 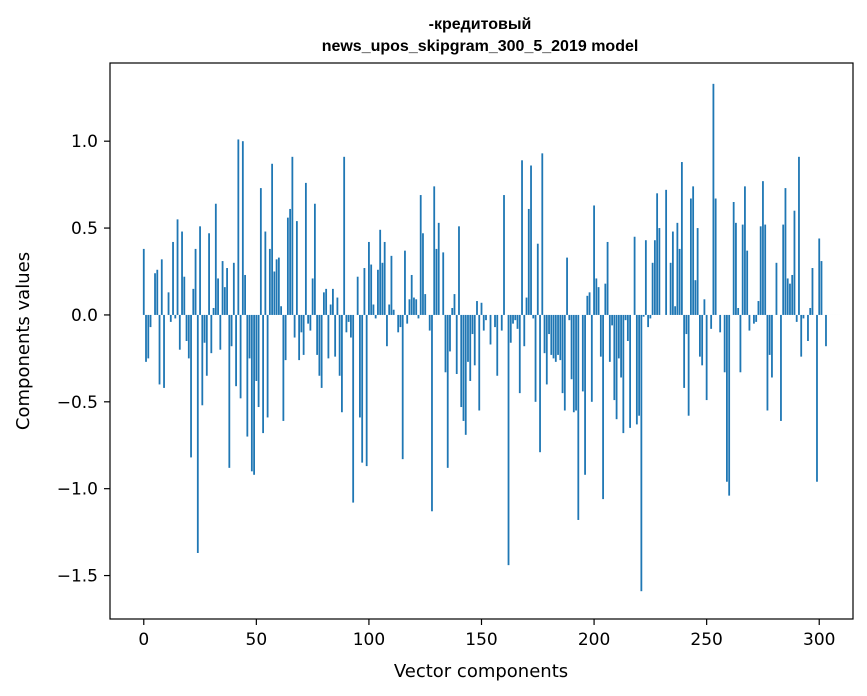 I want to click on x-tick-label: 250, so click(x=706, y=640).